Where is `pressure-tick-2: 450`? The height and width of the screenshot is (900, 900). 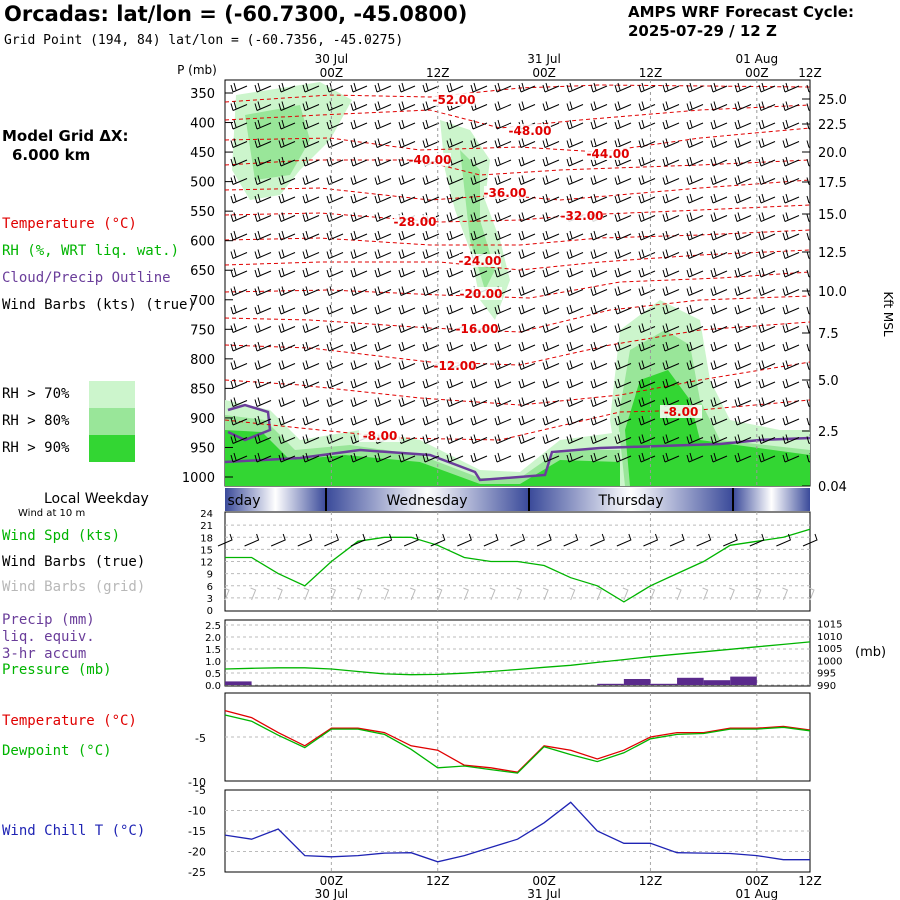
pressure-tick-2: 450 is located at coordinates (202, 153).